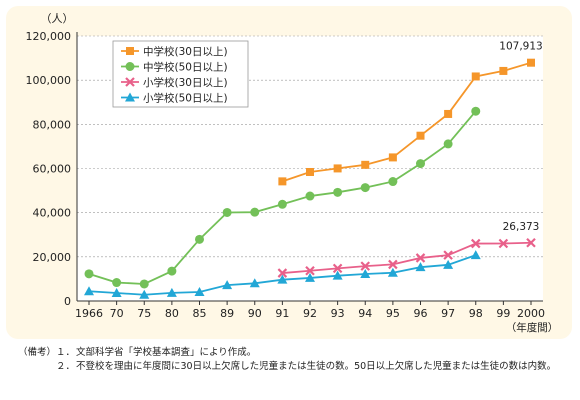  What do you see at coordinates (47, 366) in the screenshot?
I see `footnote-2-prefix: ２．` at bounding box center [47, 366].